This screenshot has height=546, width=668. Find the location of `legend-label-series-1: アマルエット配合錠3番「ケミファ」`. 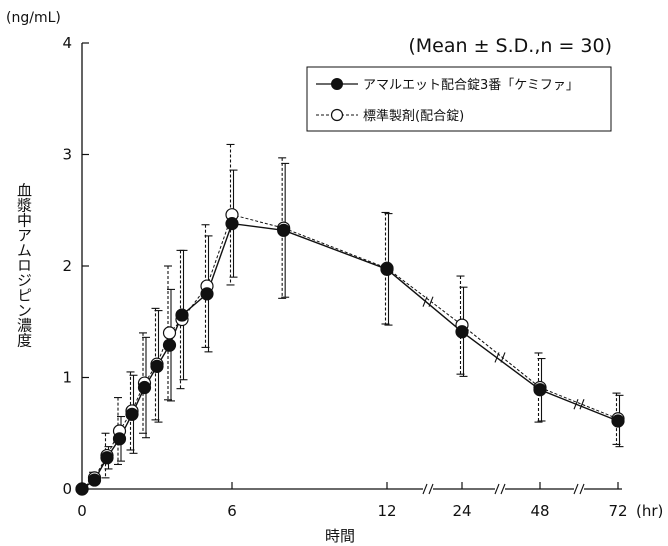

legend-label-series-1: アマルエット配合錠3番「ケミファ」 is located at coordinates (471, 85).